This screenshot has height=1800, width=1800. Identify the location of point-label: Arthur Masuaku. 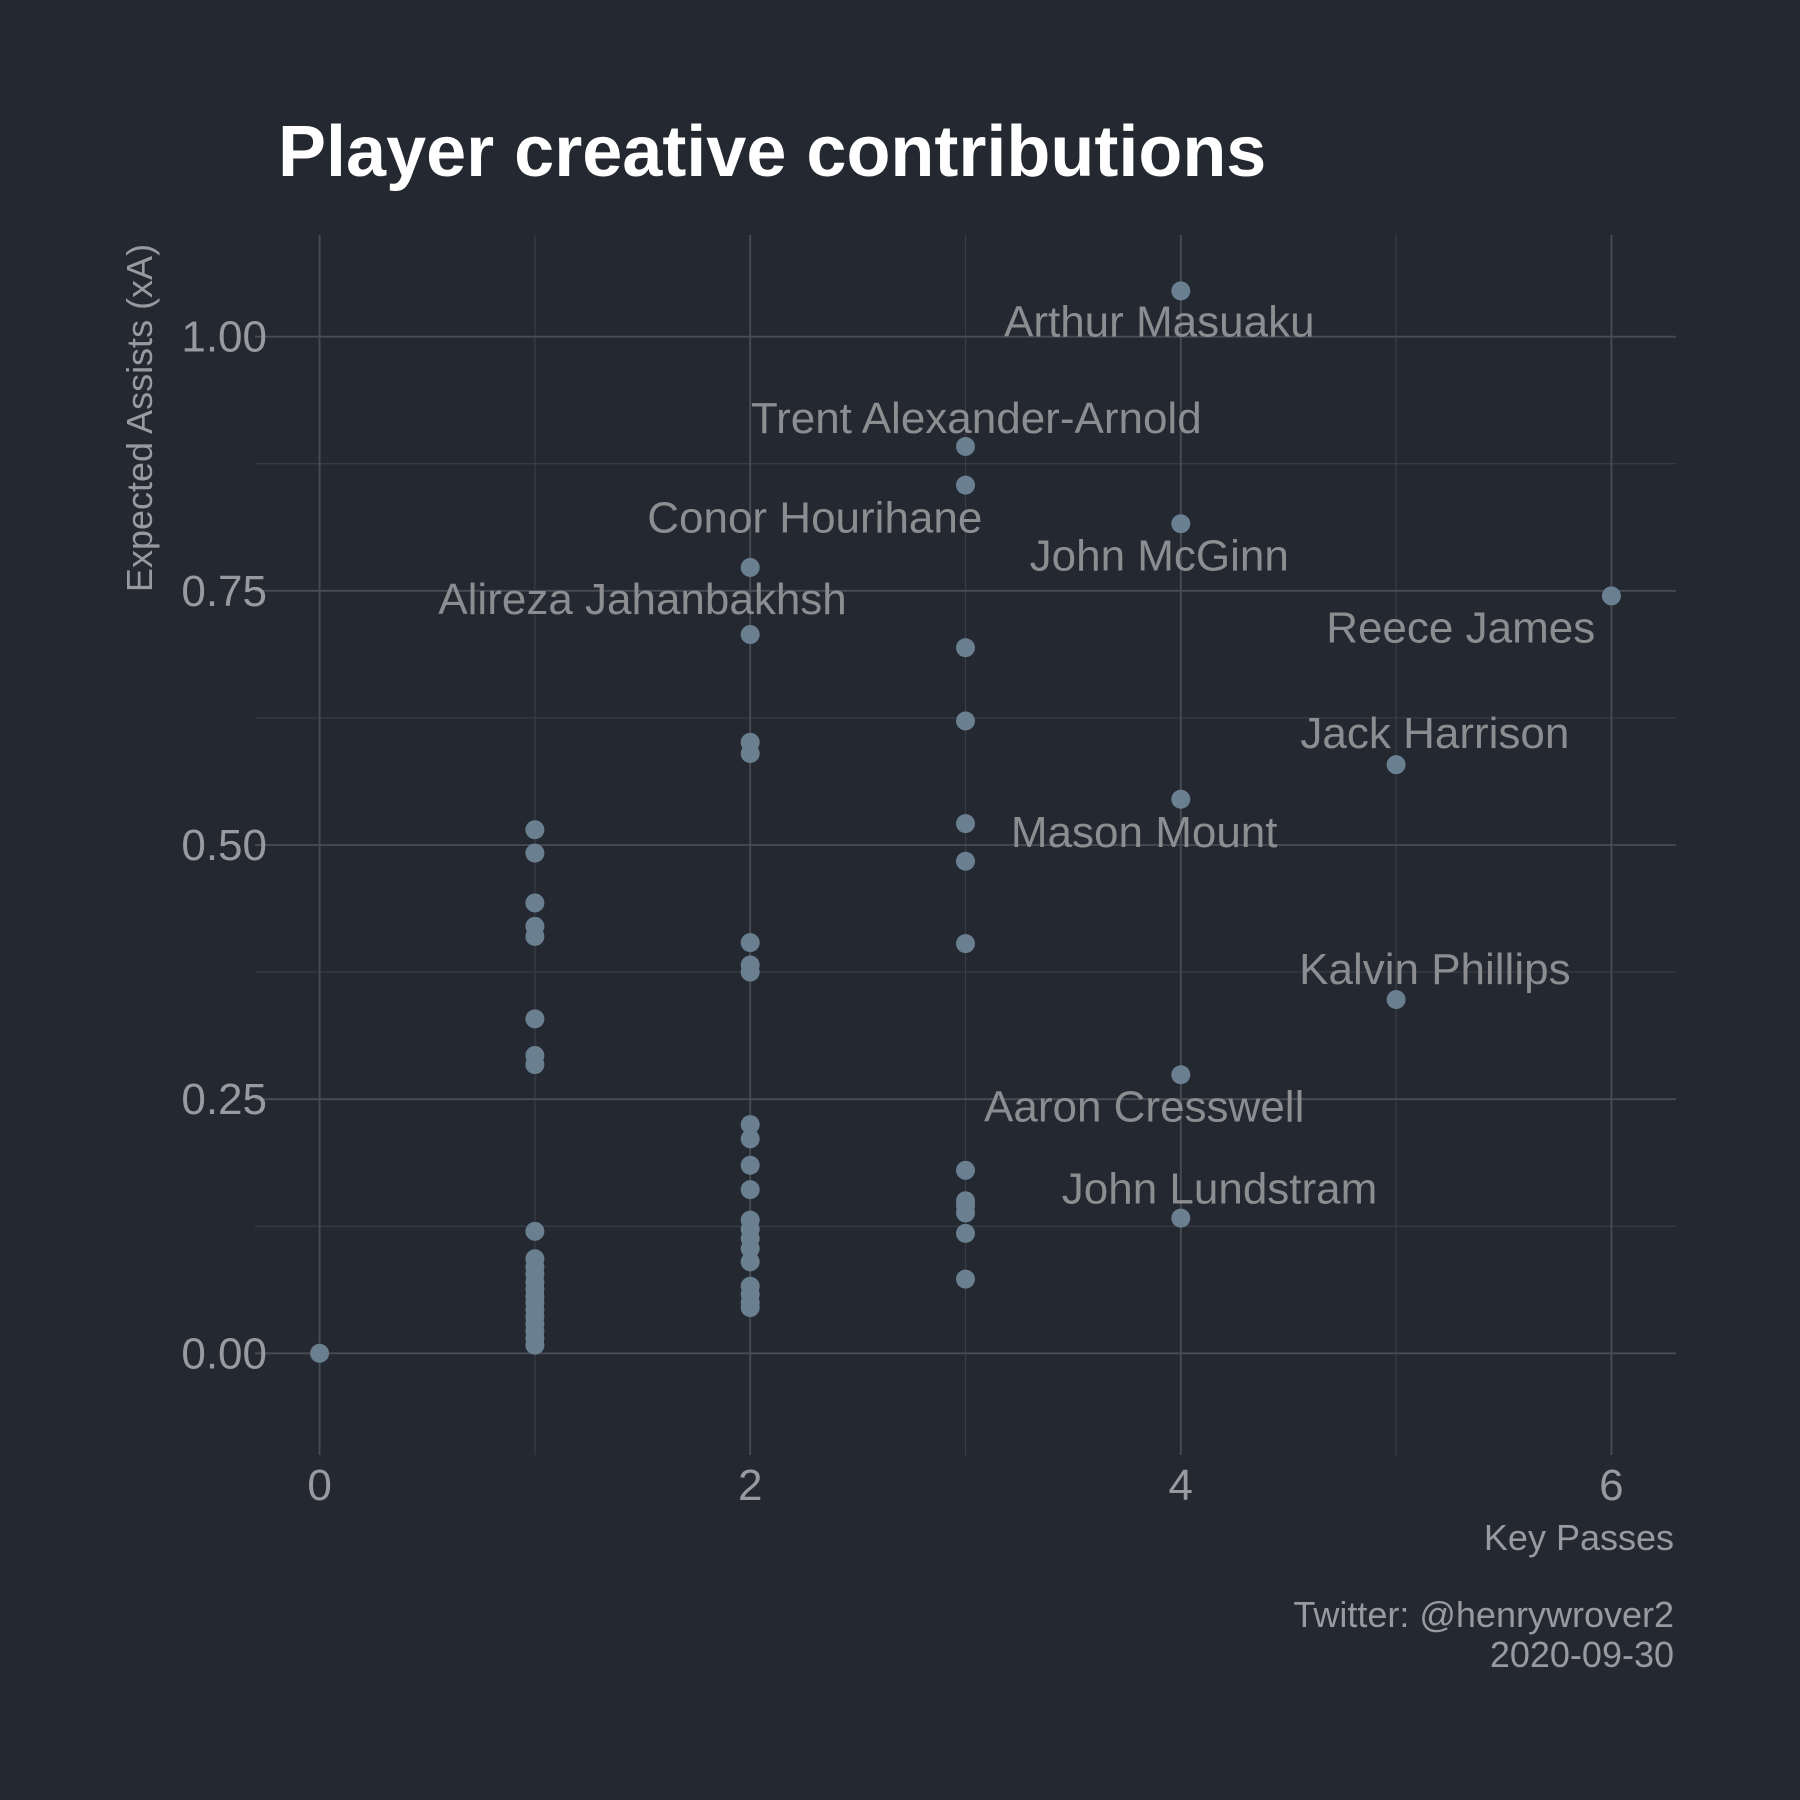
(1159, 321).